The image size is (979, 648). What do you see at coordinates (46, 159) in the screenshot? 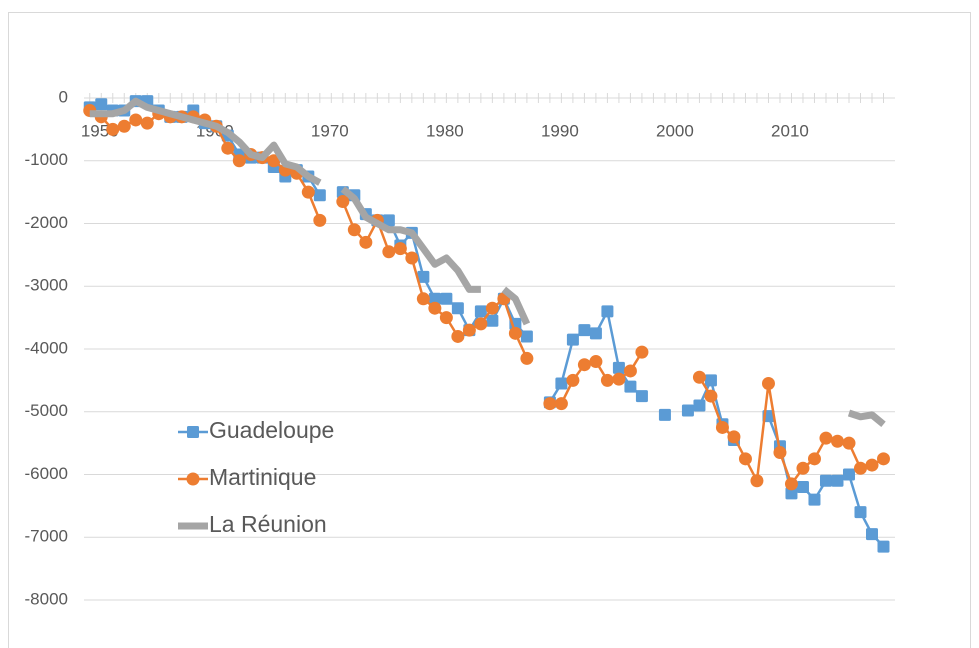
I see `y-tick-label: -1000` at bounding box center [46, 159].